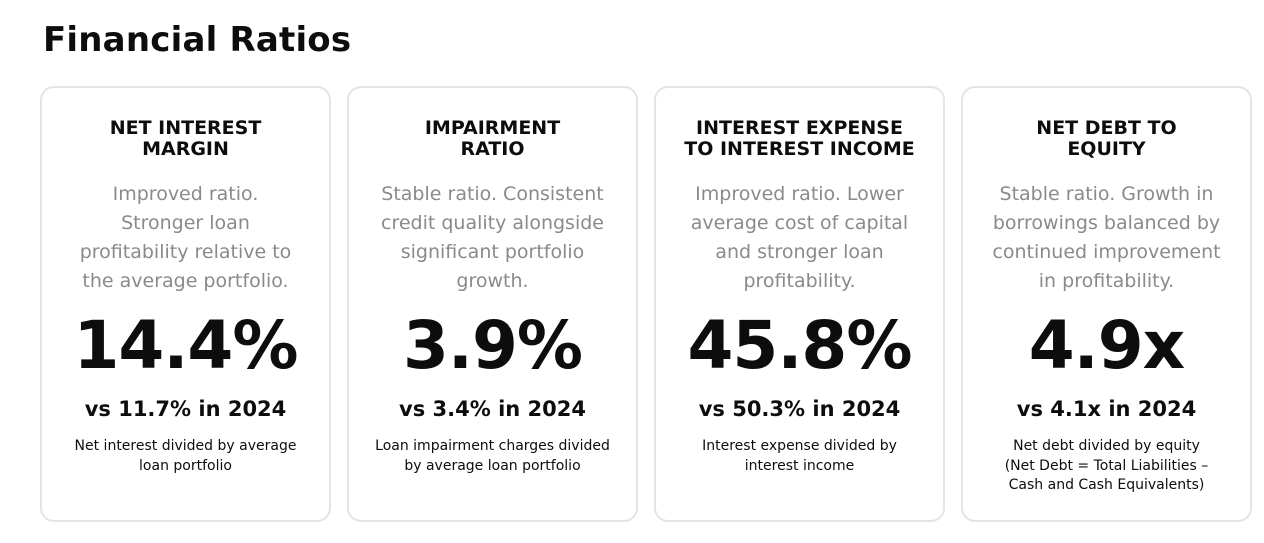 The height and width of the screenshot is (543, 1264). I want to click on card-comparison: vs 4.1x in 2024, so click(1106, 409).